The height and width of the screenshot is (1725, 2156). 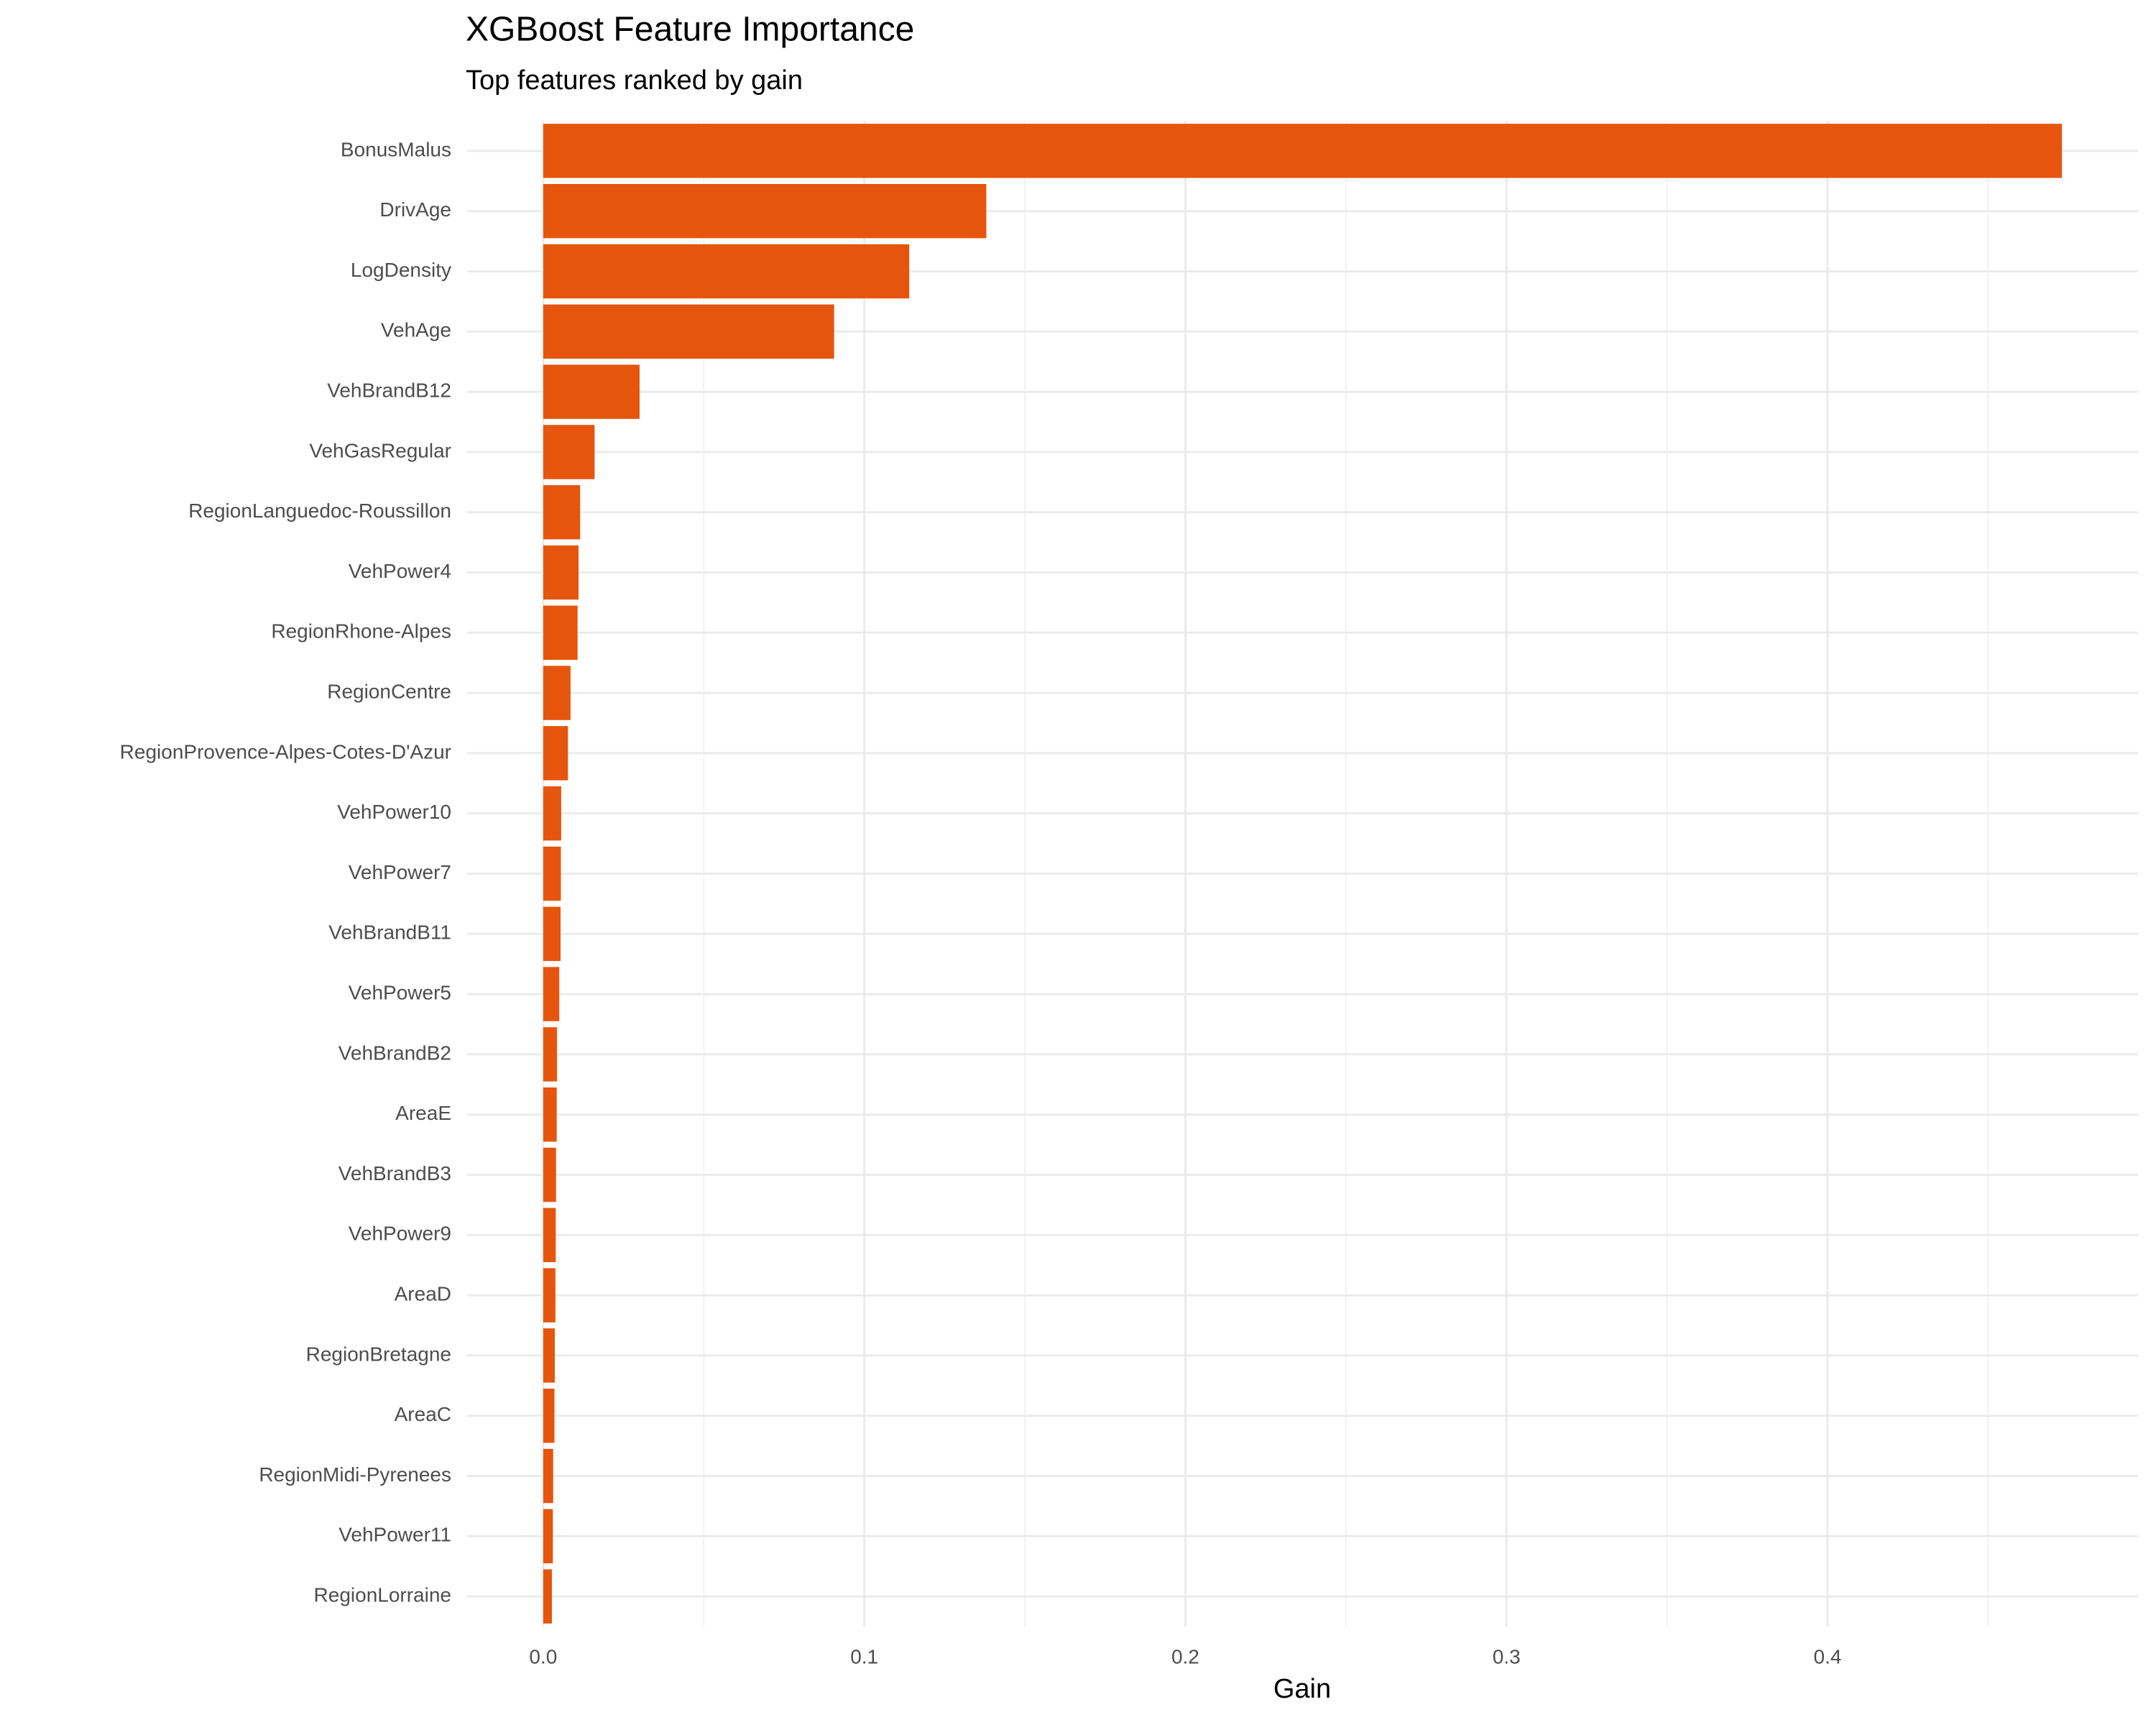 What do you see at coordinates (380, 450) in the screenshot?
I see `y-tick-label: VehGasRegular` at bounding box center [380, 450].